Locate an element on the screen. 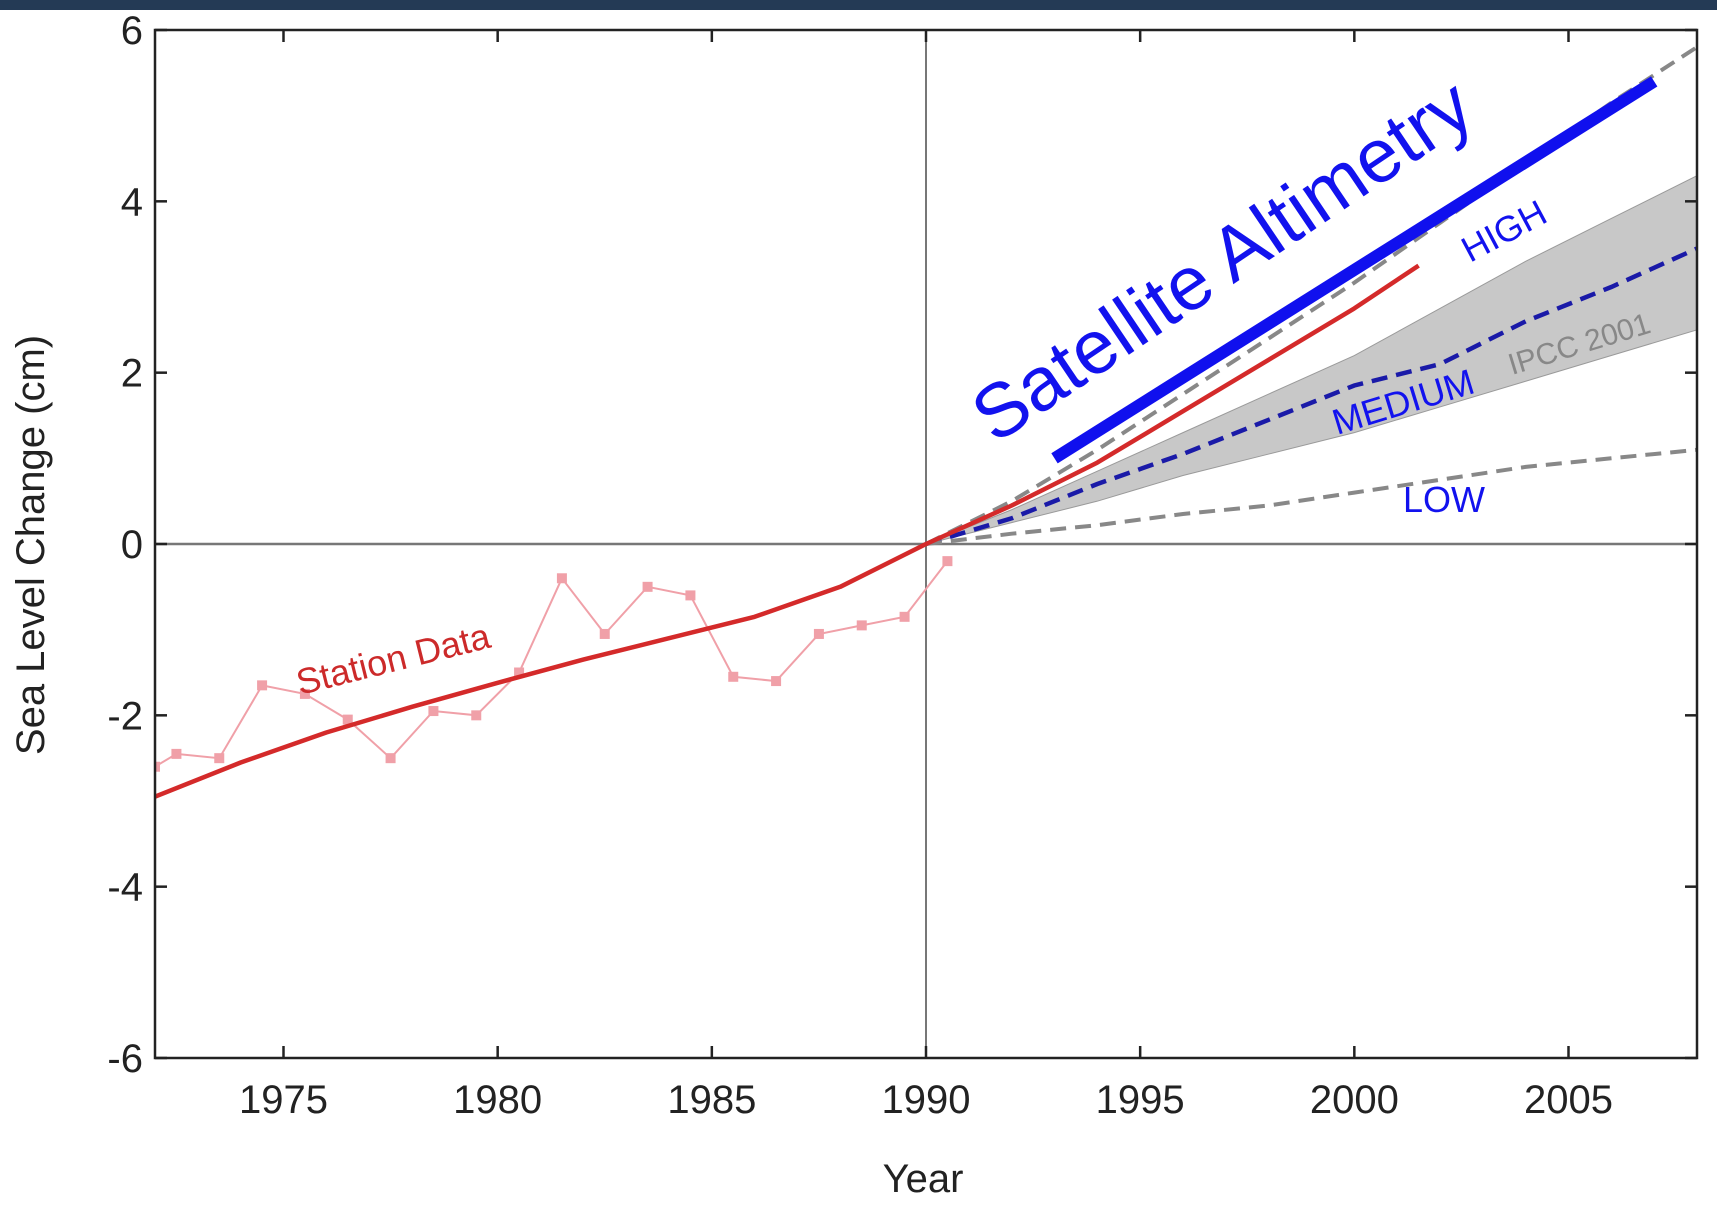 Image resolution: width=1717 pixels, height=1206 pixels. y-tick-label: 4 is located at coordinates (132, 202).